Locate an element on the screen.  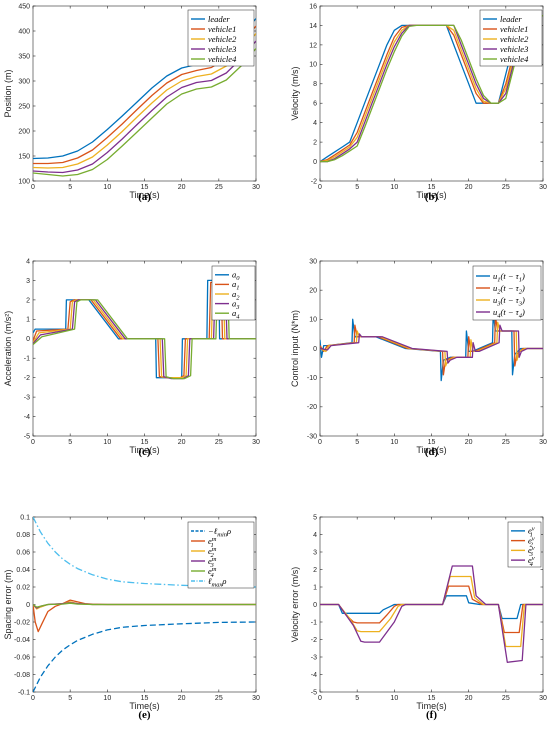
y-tick-label: 5 is located at coordinates (315, 517).